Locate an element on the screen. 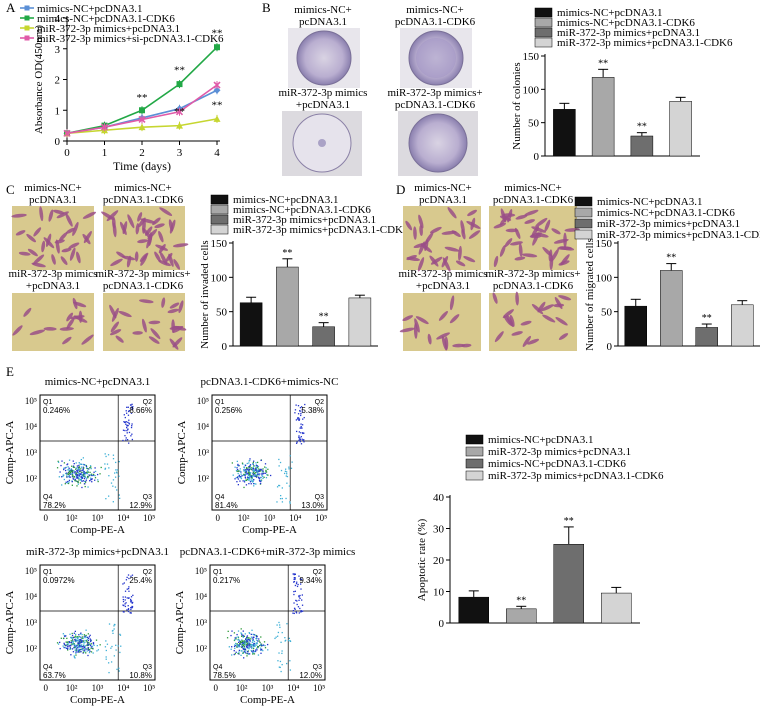 This screenshot has width=760, height=714. flow-x-tick-label: 10⁴ is located at coordinates (123, 688).